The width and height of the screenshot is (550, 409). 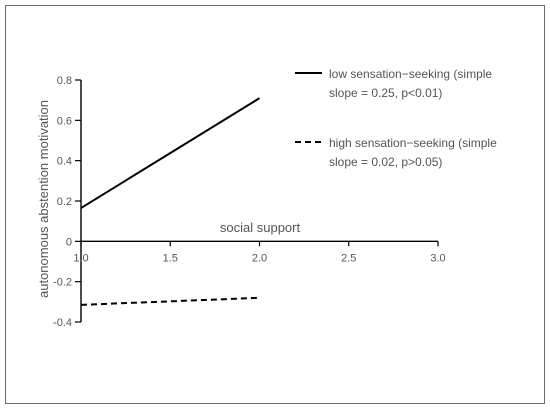 What do you see at coordinates (413, 143) in the screenshot?
I see `legend-label: high sensation−seeking (simple` at bounding box center [413, 143].